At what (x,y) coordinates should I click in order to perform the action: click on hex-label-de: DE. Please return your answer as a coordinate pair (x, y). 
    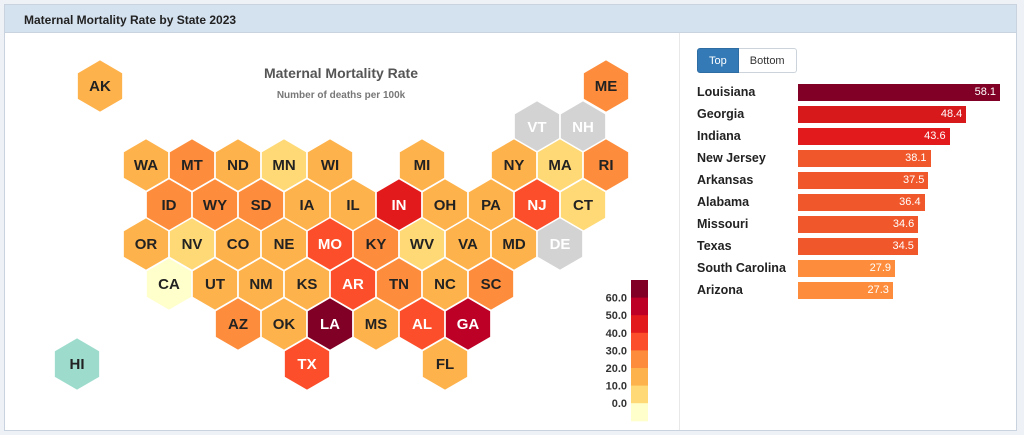
    Looking at the image, I should click on (560, 244).